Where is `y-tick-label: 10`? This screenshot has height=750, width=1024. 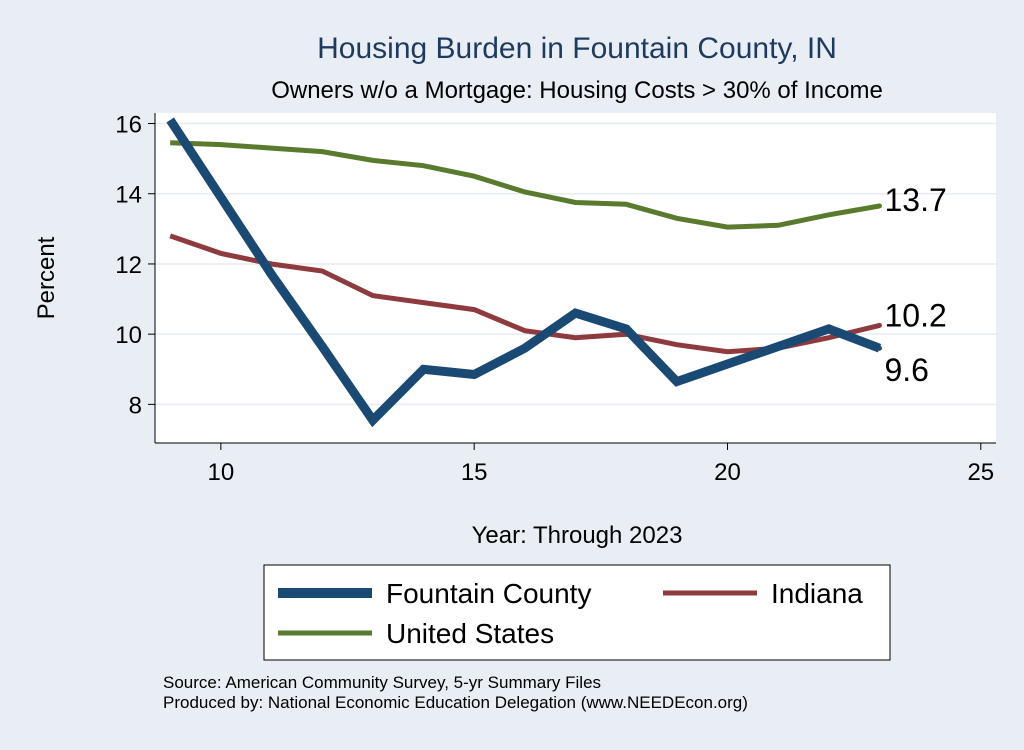 y-tick-label: 10 is located at coordinates (128, 335).